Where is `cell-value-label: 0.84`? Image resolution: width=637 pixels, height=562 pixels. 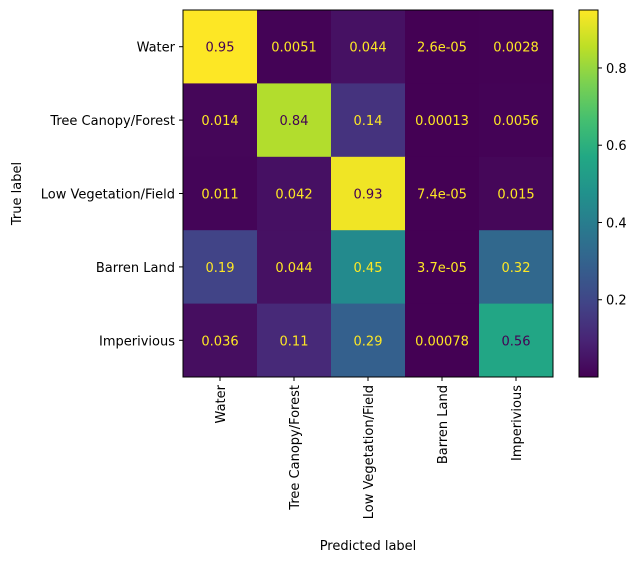 cell-value-label: 0.84 is located at coordinates (294, 121).